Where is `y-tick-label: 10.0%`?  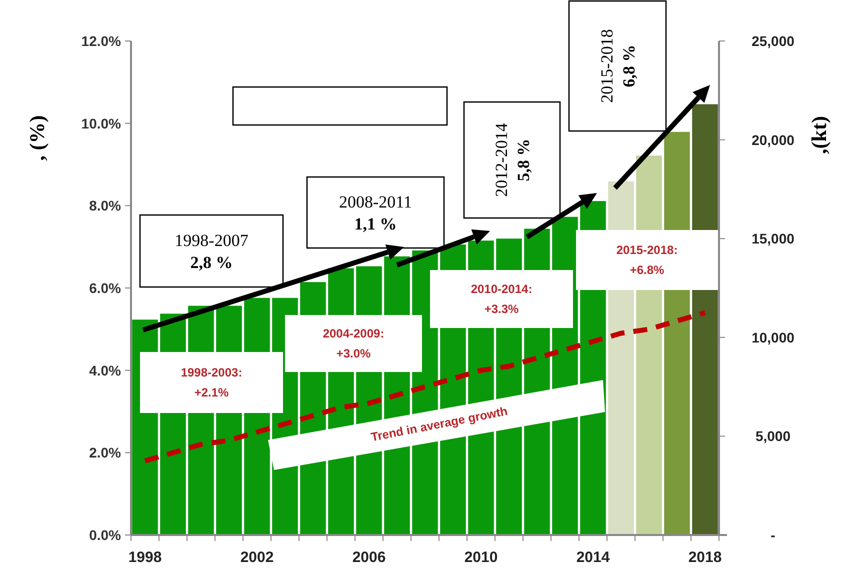 y-tick-label: 10.0% is located at coordinates (101, 123).